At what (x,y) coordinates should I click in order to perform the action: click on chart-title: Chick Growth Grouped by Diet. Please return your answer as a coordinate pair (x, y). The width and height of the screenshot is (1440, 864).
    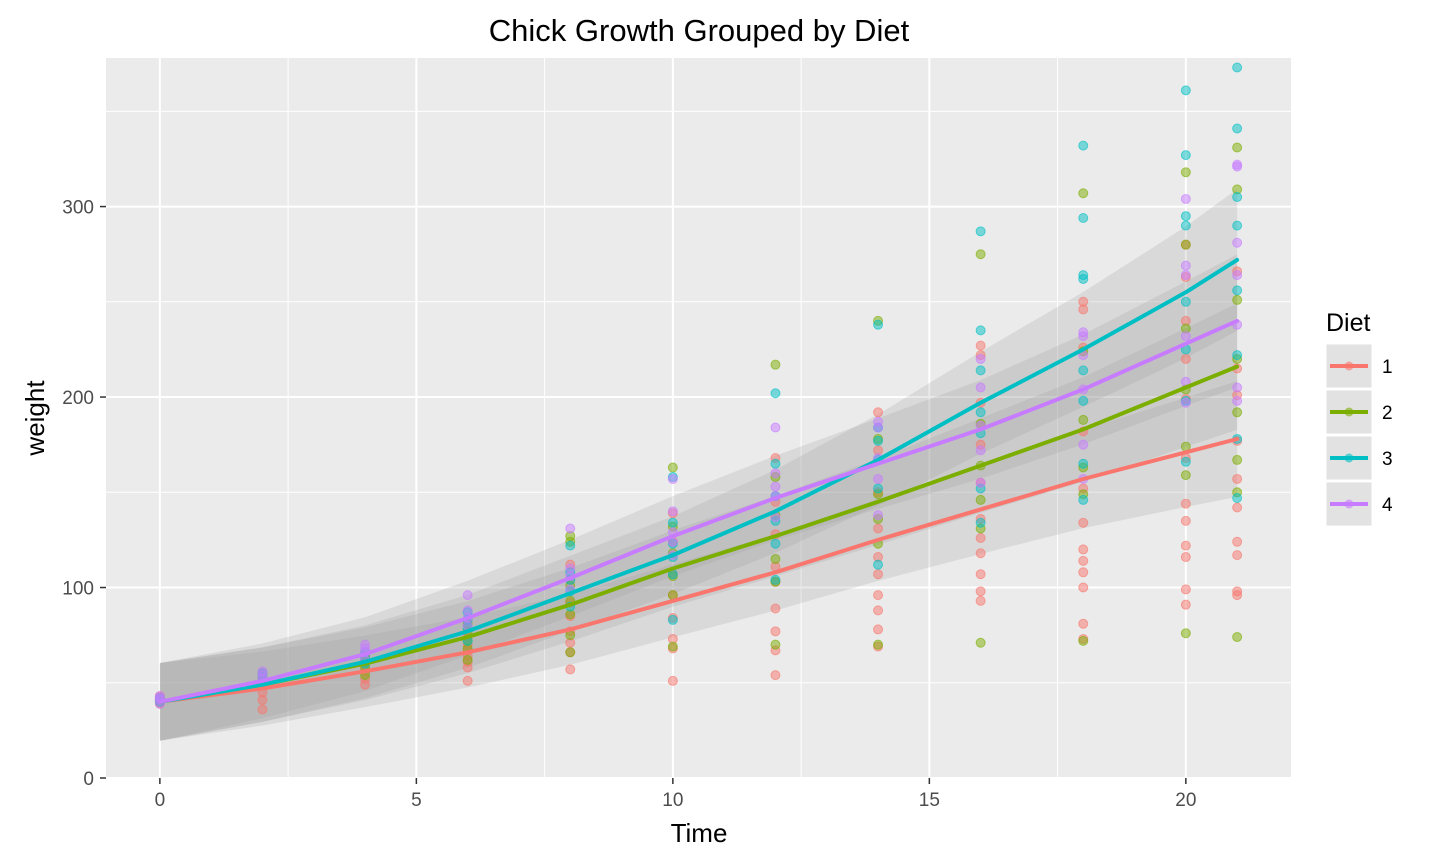
    Looking at the image, I should click on (699, 30).